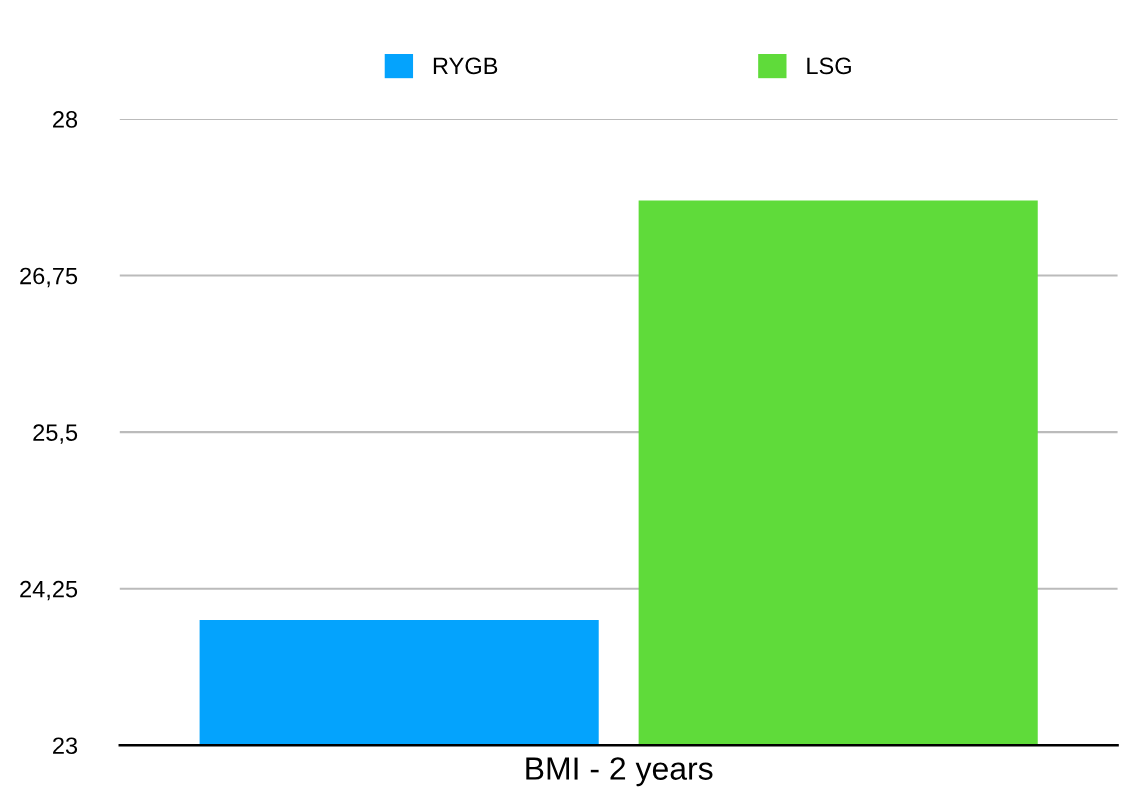 The image size is (1130, 804). What do you see at coordinates (465, 66) in the screenshot?
I see `legend-label: RYGB` at bounding box center [465, 66].